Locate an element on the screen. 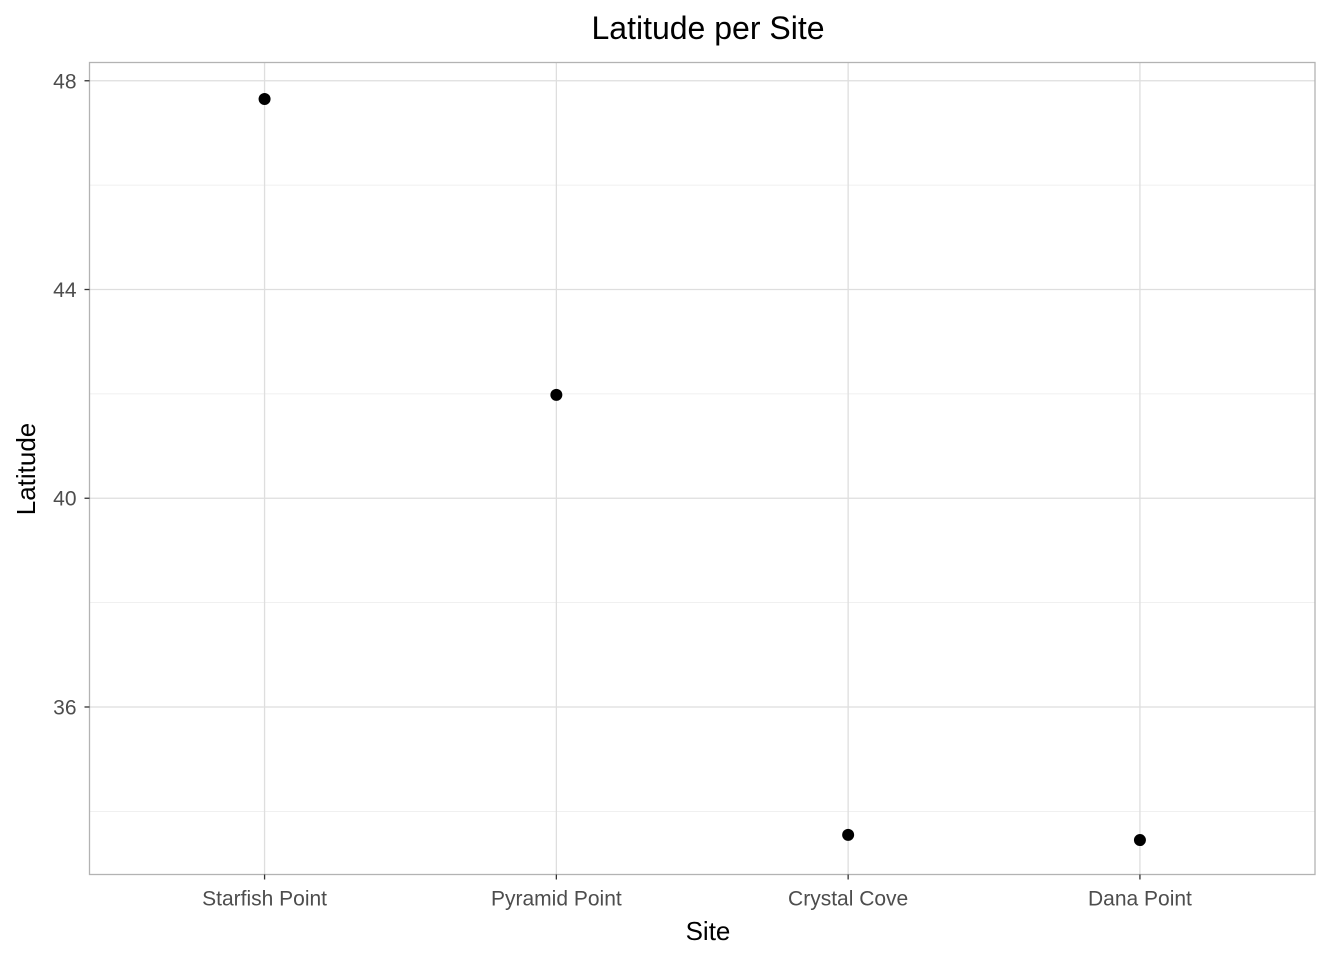 This screenshot has width=1344, height=960. x-tick-label: Dana Point is located at coordinates (1140, 899).